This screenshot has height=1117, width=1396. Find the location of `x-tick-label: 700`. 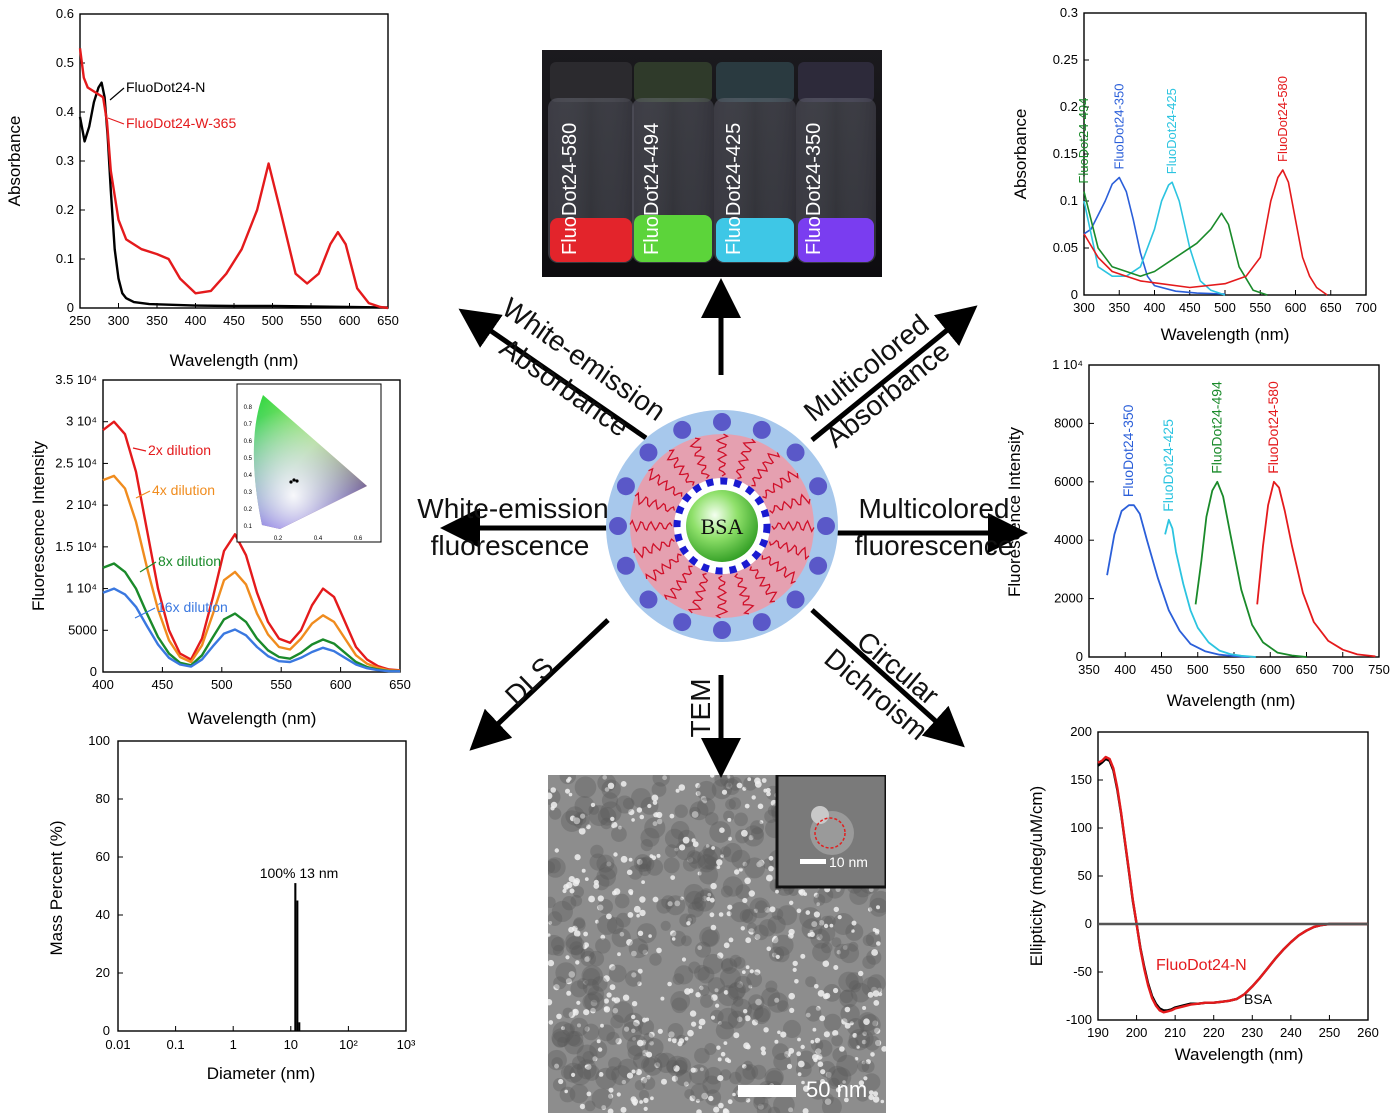

x-tick-label: 700 is located at coordinates (1366, 307).